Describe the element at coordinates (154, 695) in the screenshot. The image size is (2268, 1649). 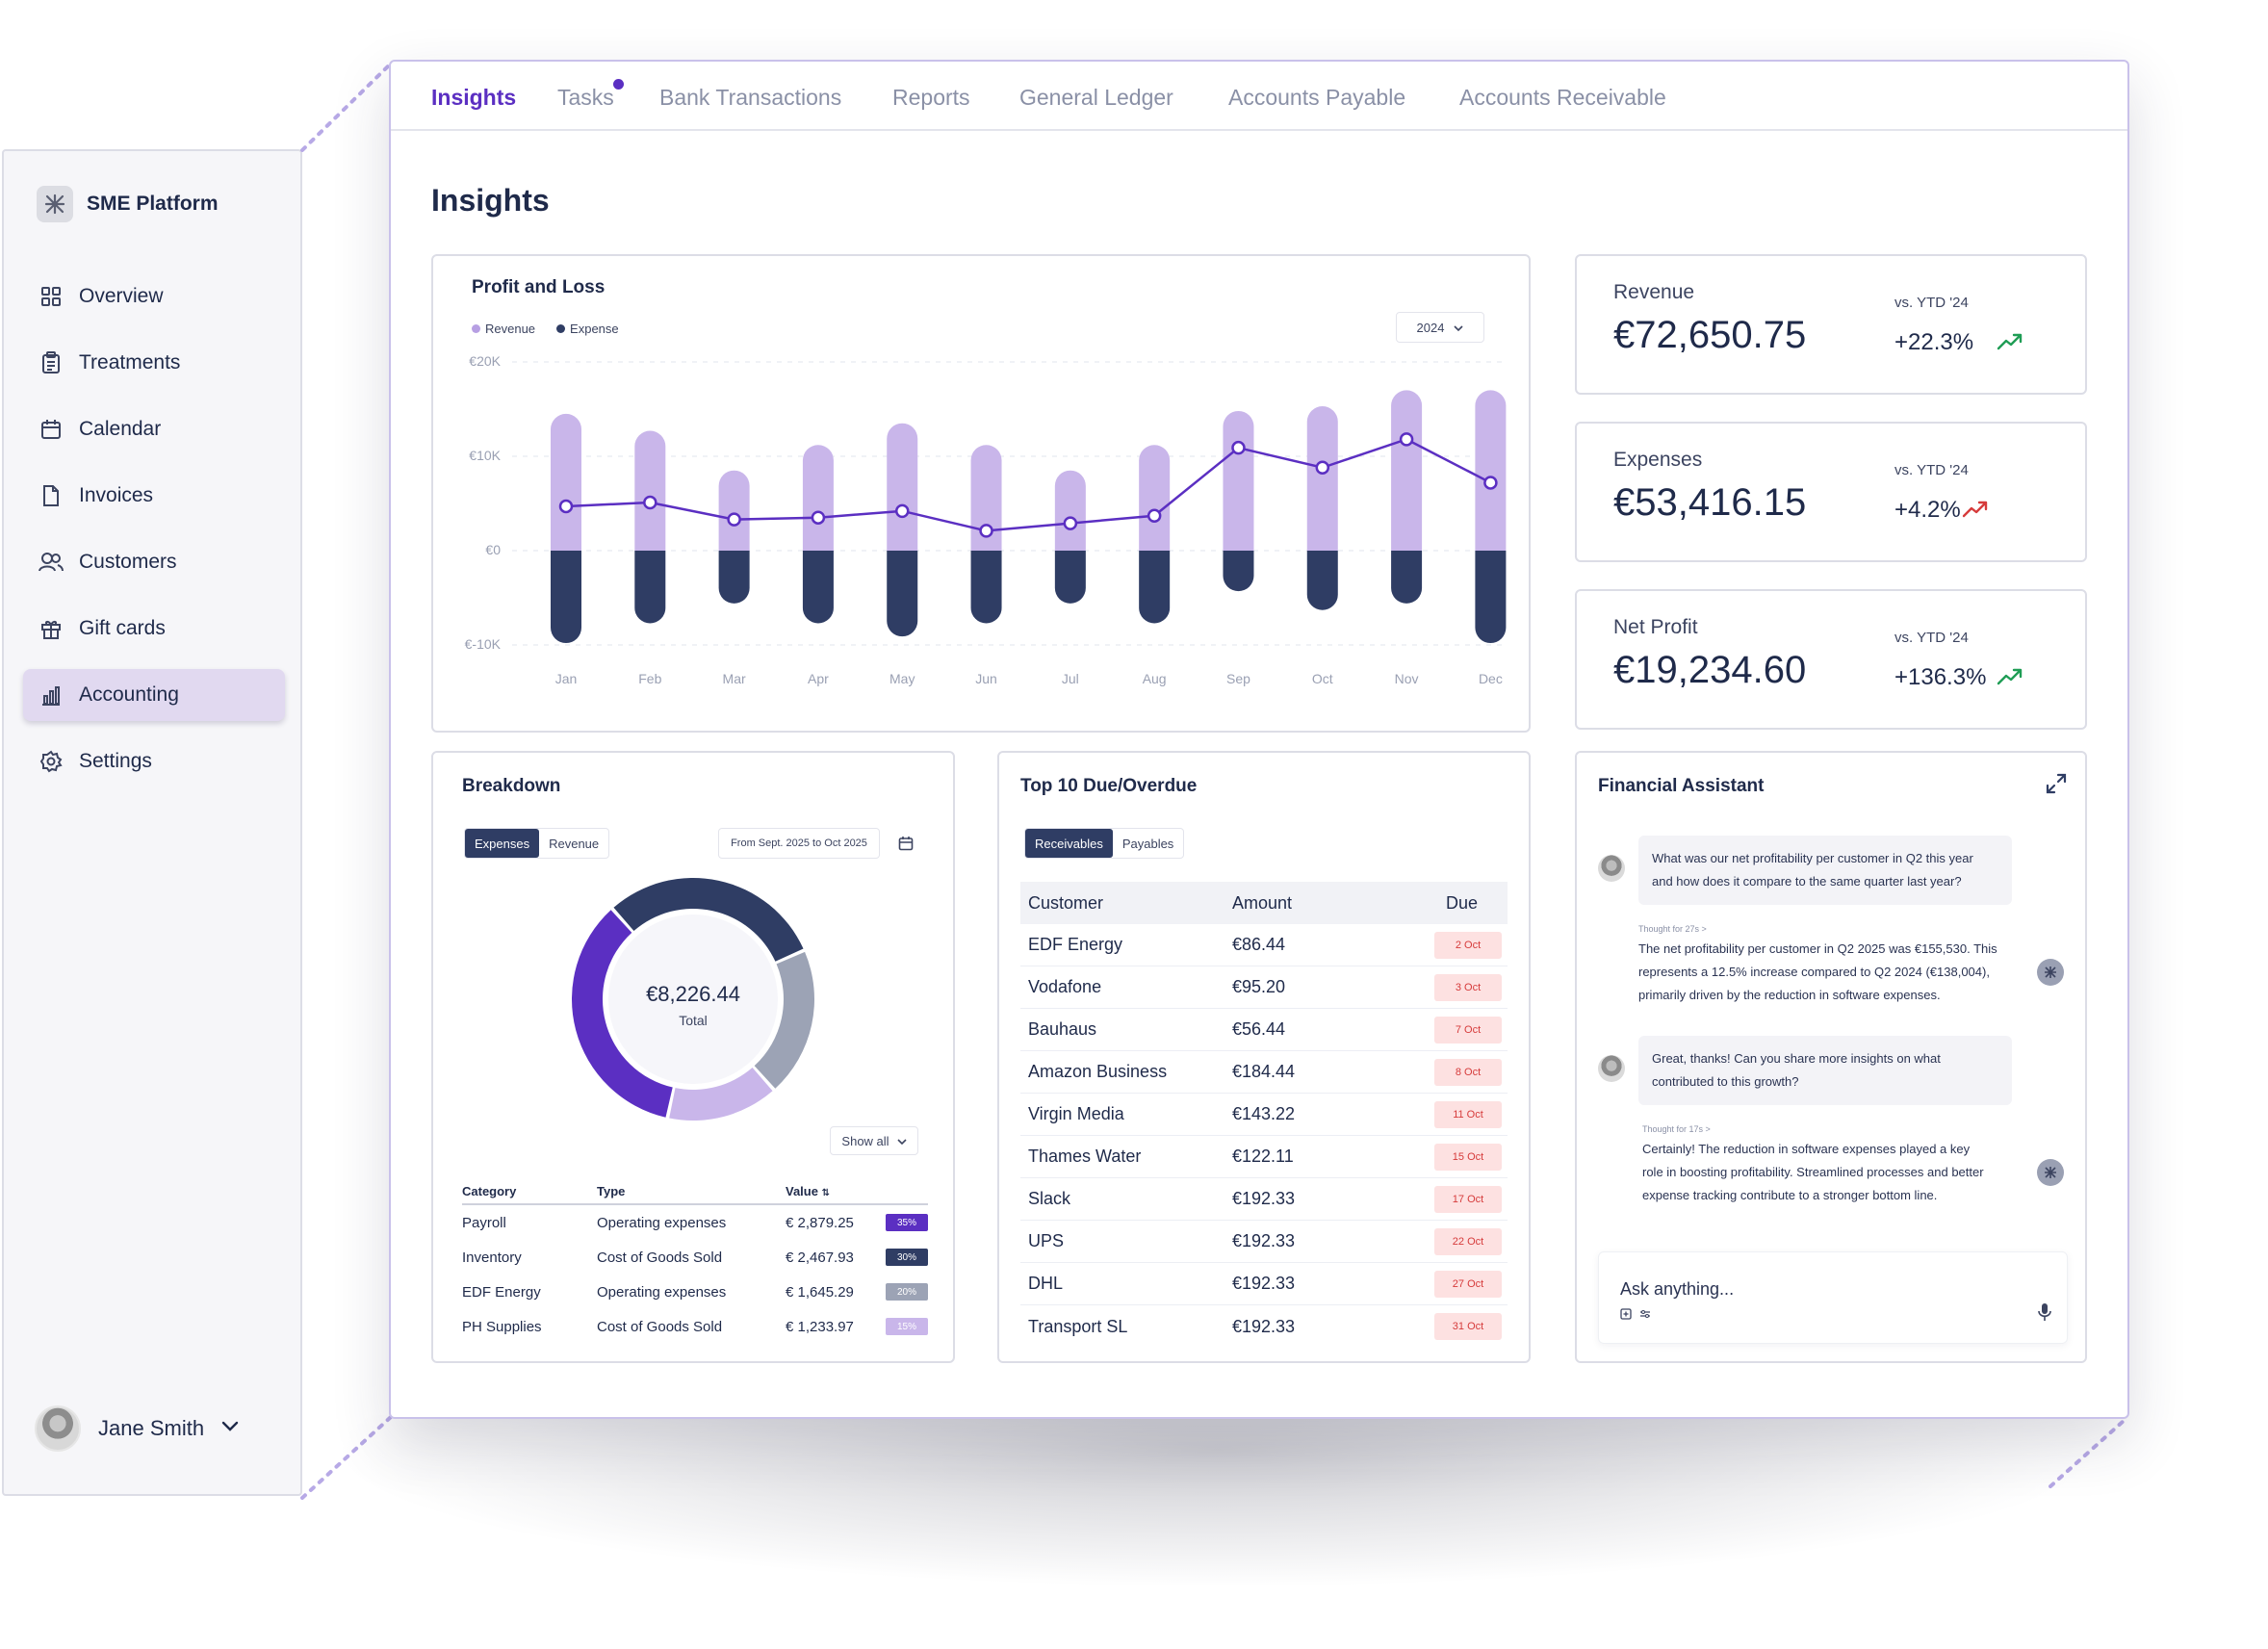
I see `sidebar-item-accounting: Accounting` at that location.